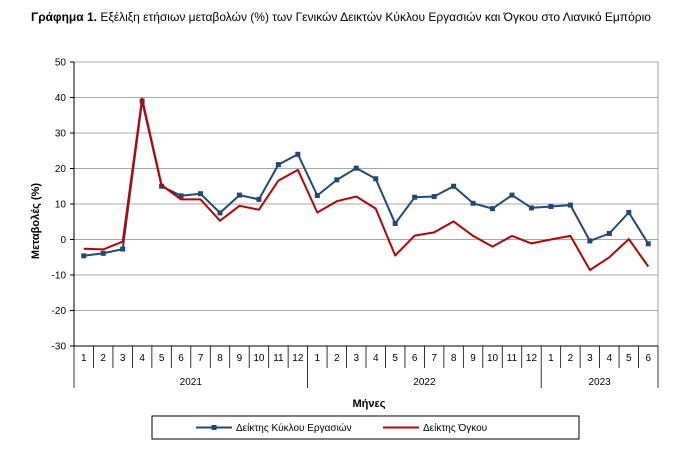 The image size is (700, 465). I want to click on y-tick-label: 50, so click(61, 63).